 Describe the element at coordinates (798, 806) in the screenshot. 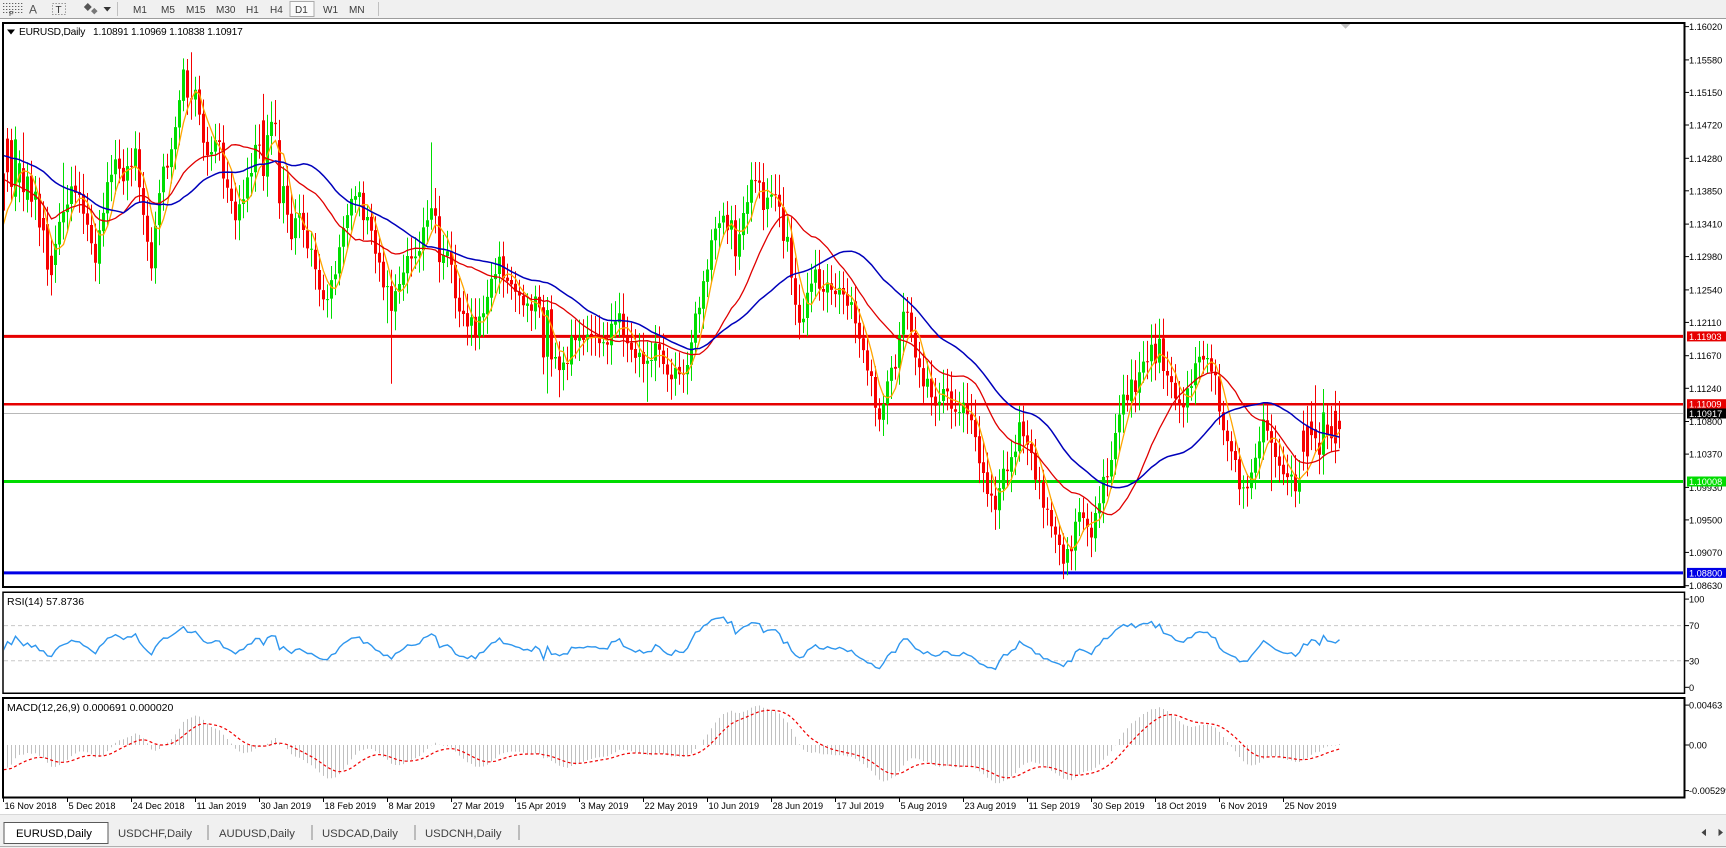

I see `svg-text: 28 Jun 2019` at that location.